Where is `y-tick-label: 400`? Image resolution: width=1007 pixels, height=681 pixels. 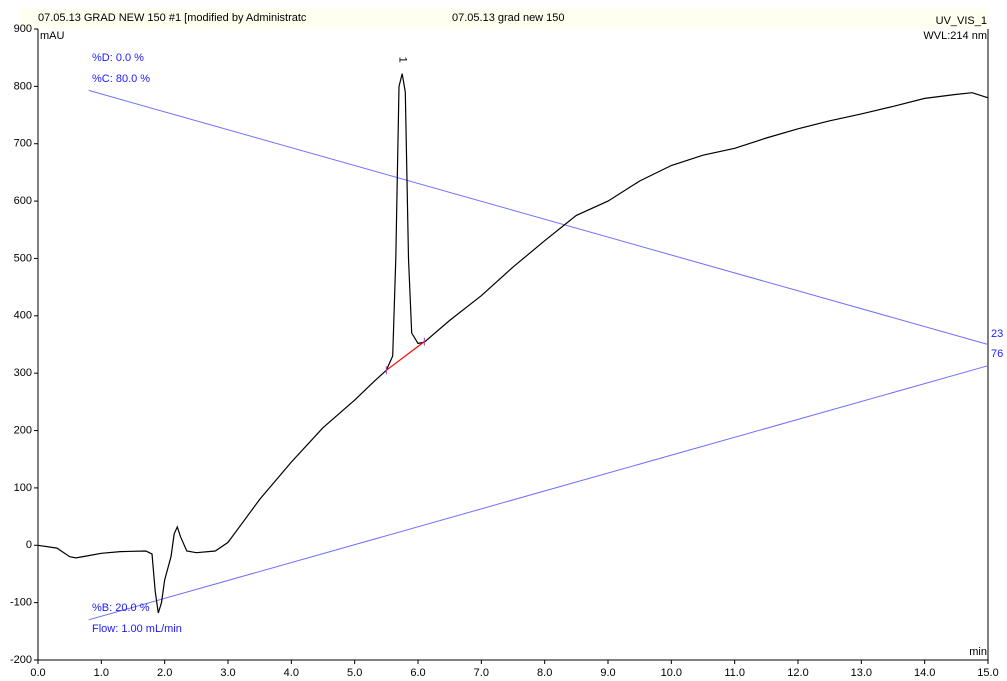 y-tick-label: 400 is located at coordinates (23, 316).